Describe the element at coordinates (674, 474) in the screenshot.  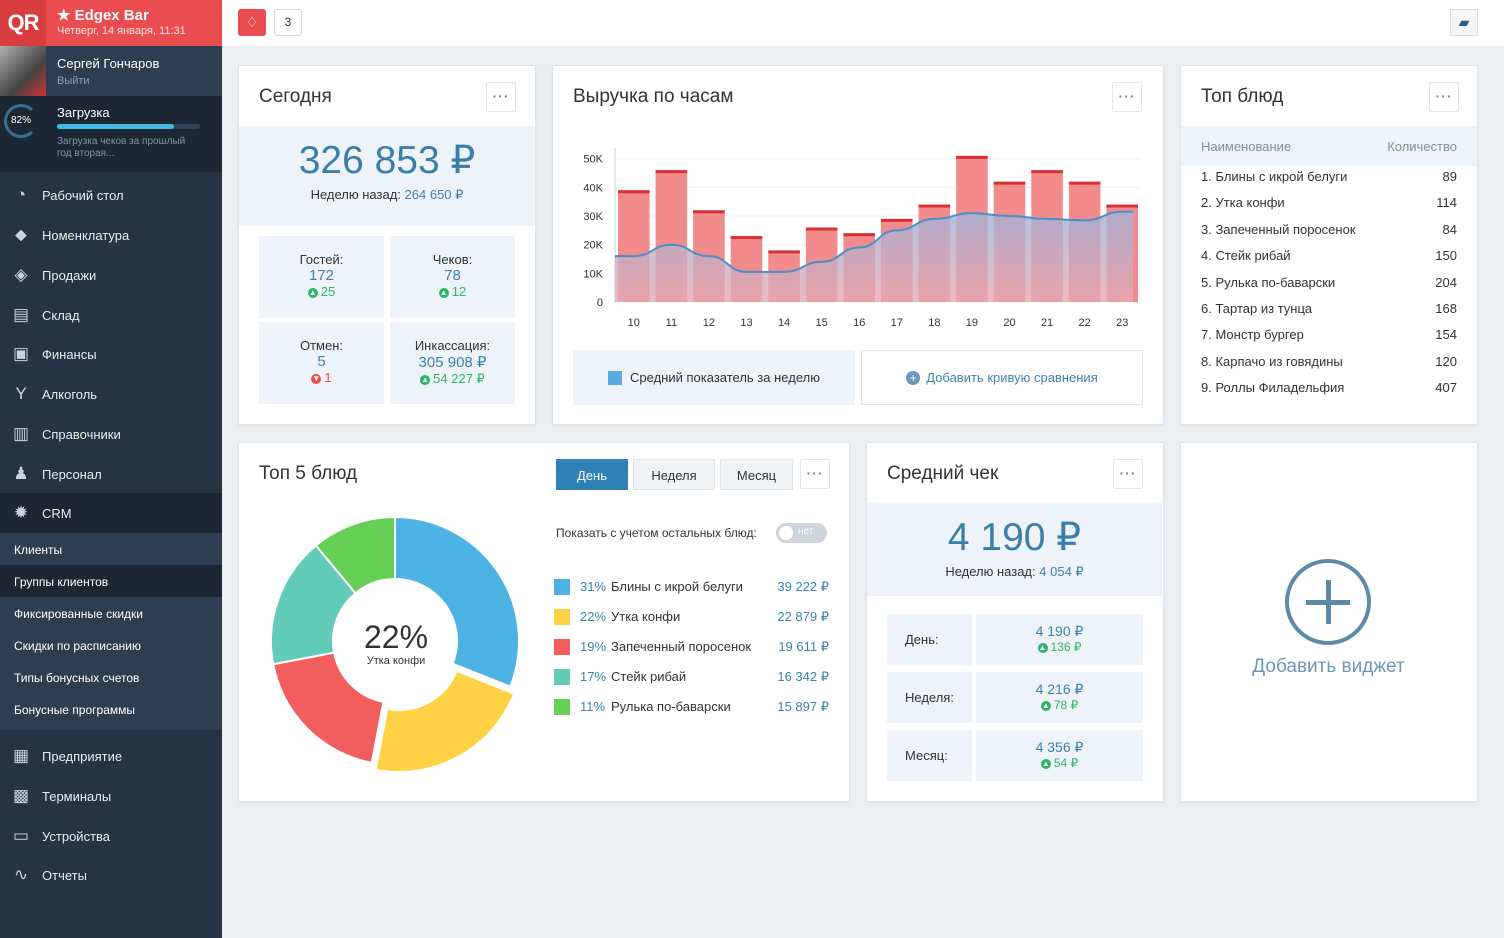
I see `tab-week: Неделя` at that location.